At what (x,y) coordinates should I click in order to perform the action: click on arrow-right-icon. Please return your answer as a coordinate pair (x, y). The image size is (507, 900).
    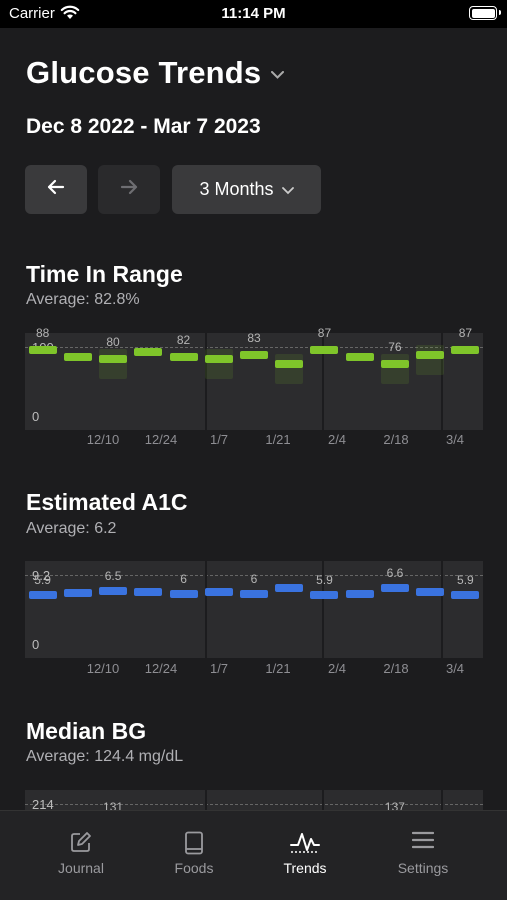
    Looking at the image, I should click on (129, 189).